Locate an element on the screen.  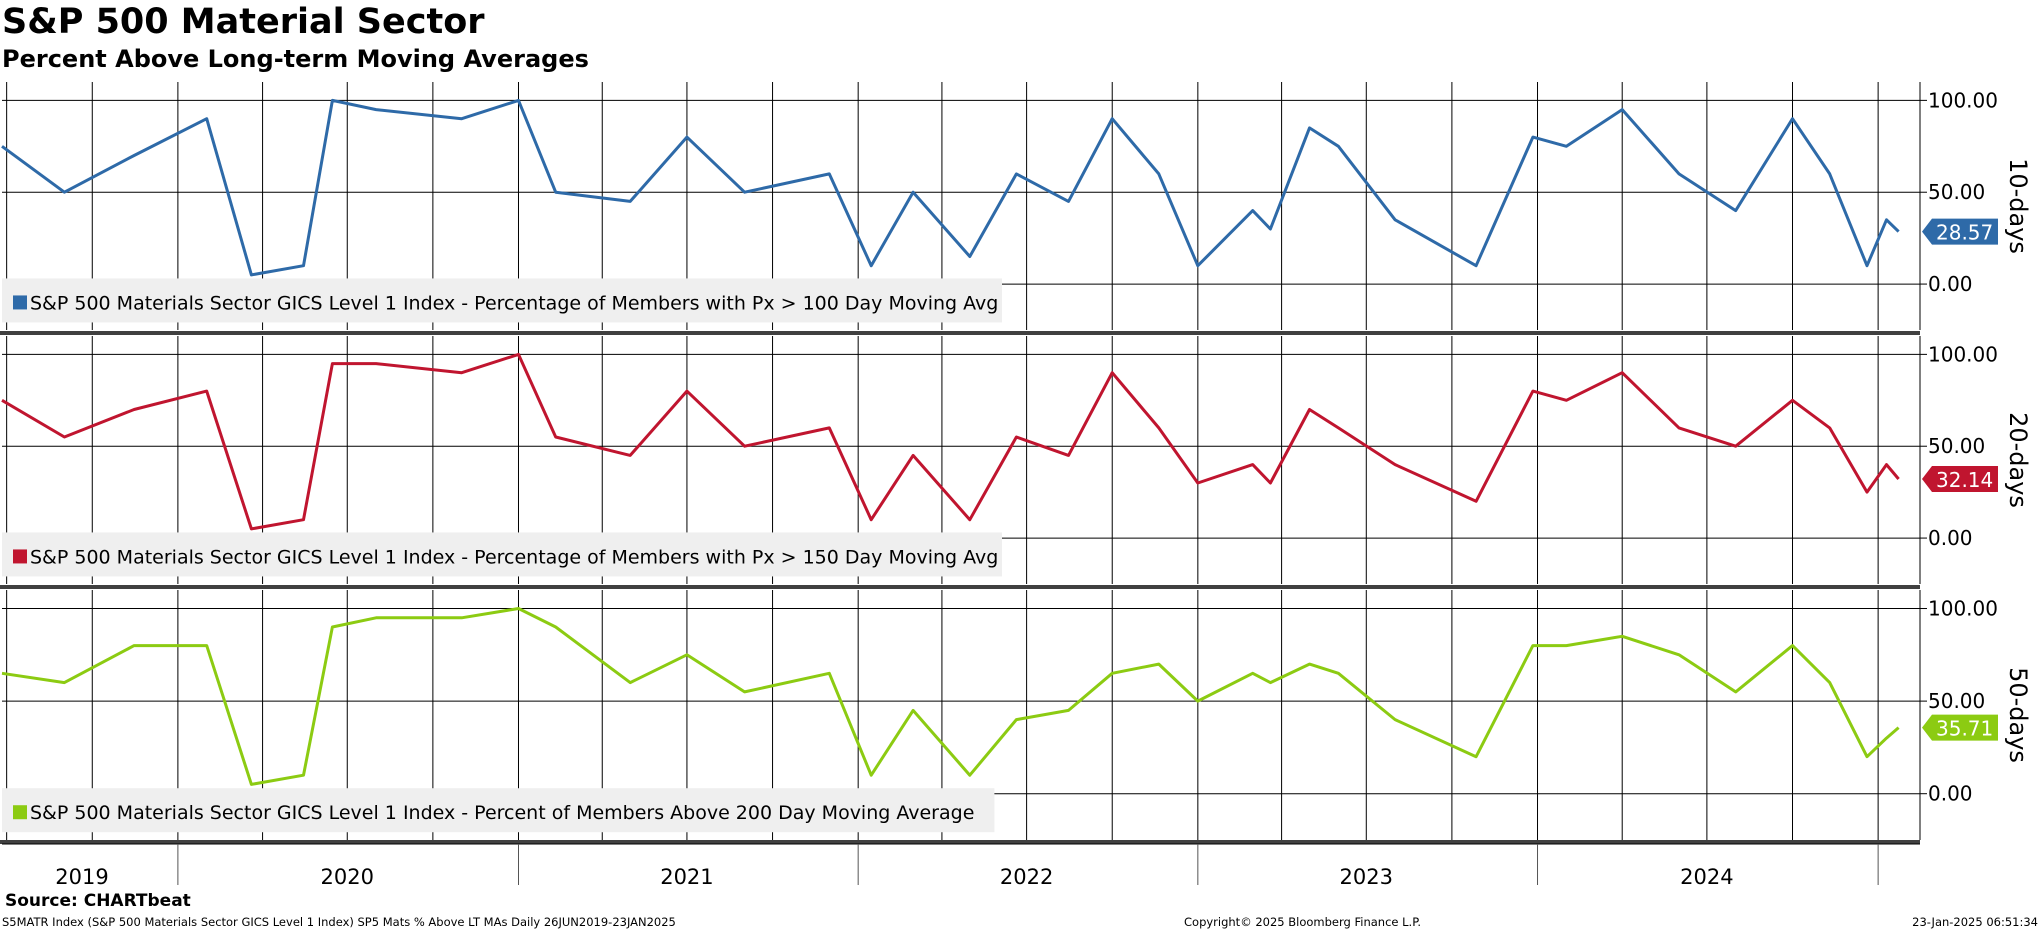
footer-timestamp: 23-Jan-2025 06:51:34 is located at coordinates (1975, 922).